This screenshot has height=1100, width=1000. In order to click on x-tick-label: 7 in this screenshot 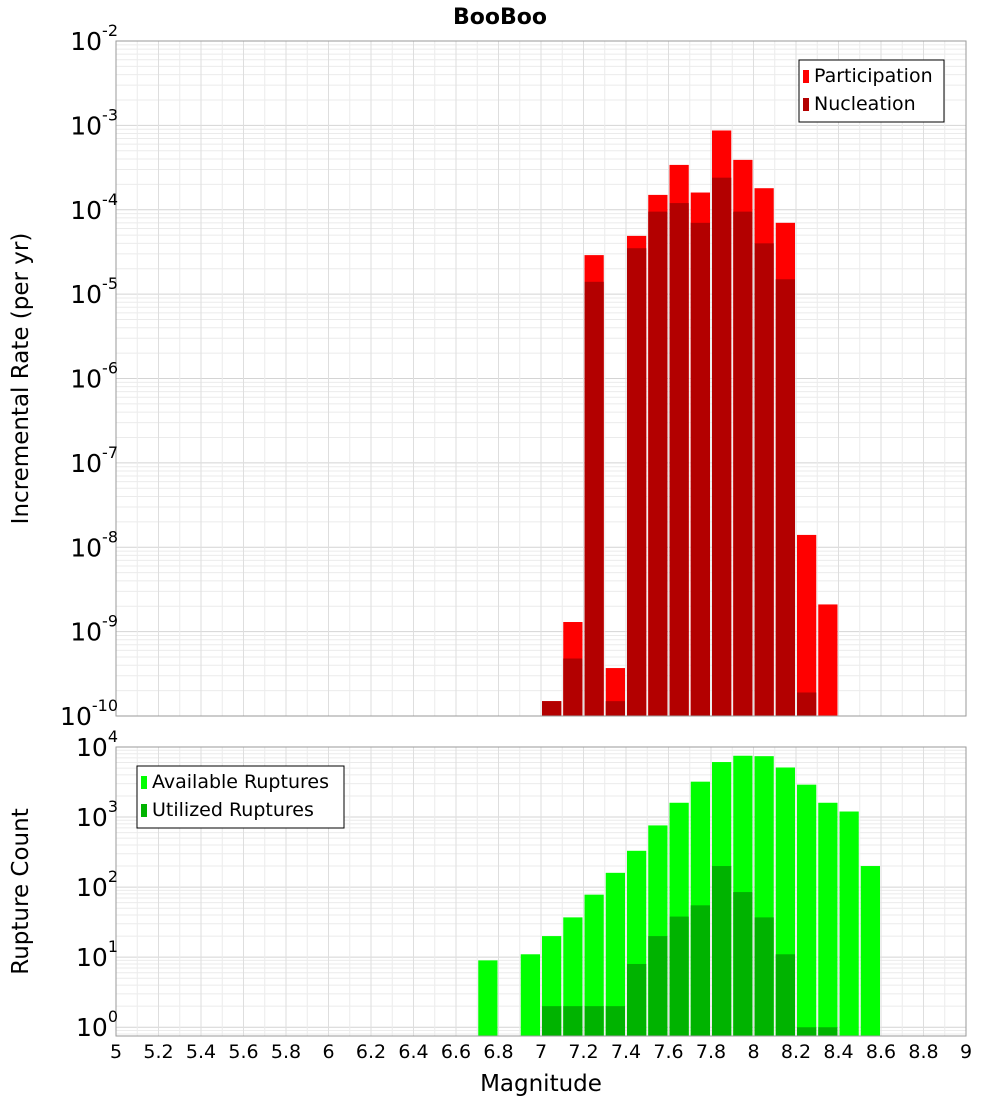, I will do `click(541, 1052)`.